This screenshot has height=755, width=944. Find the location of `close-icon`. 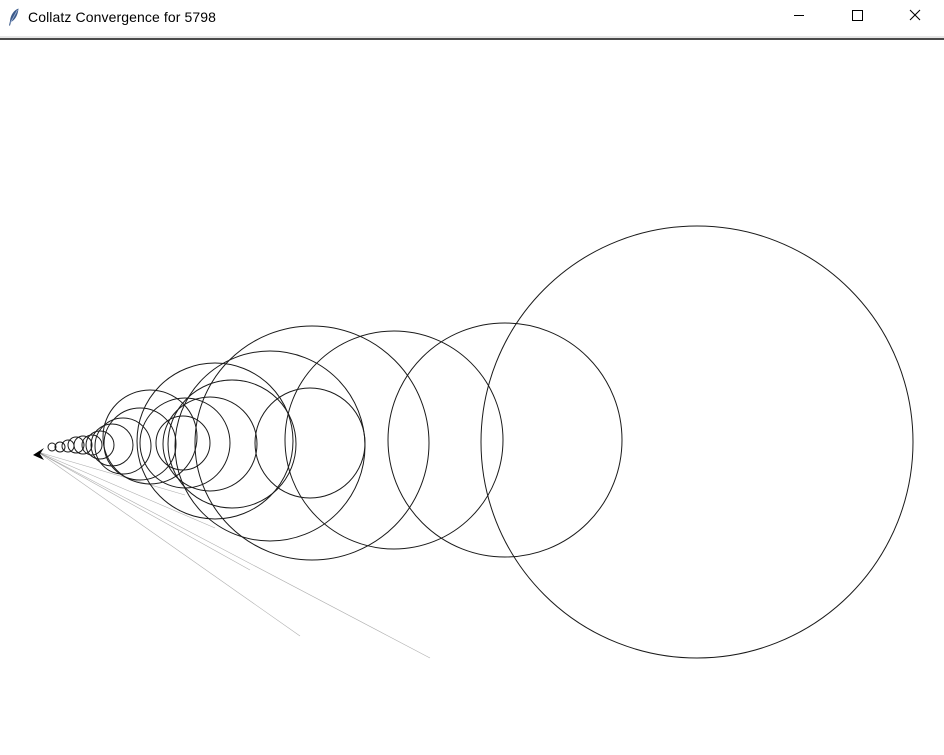

close-icon is located at coordinates (915, 17).